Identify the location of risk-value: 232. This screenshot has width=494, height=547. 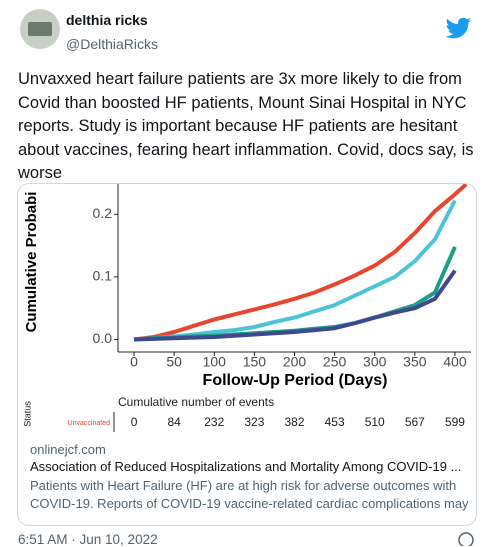
(214, 422).